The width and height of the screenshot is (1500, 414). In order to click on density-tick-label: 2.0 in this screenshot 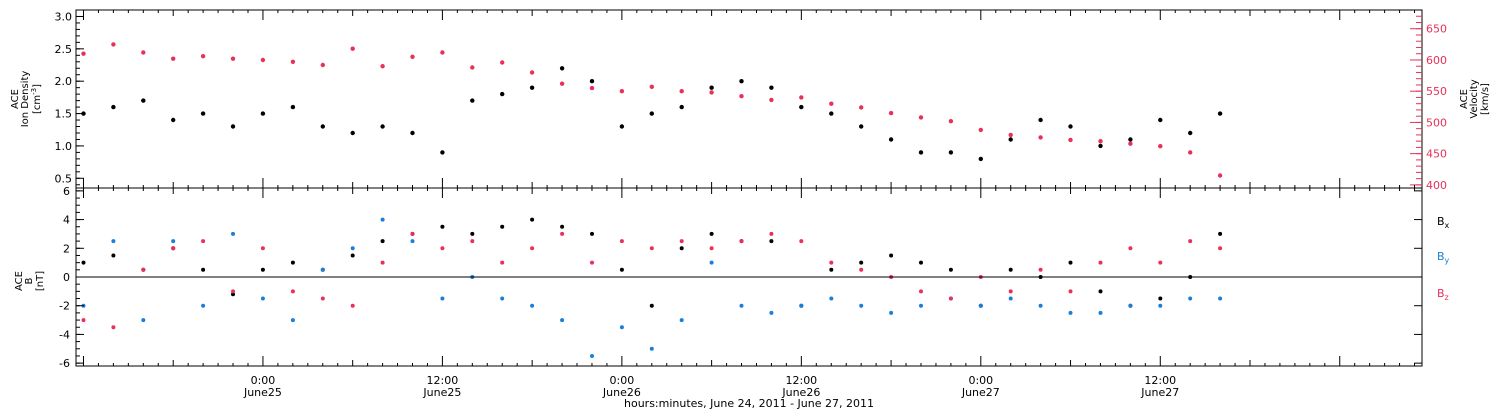, I will do `click(64, 81)`.